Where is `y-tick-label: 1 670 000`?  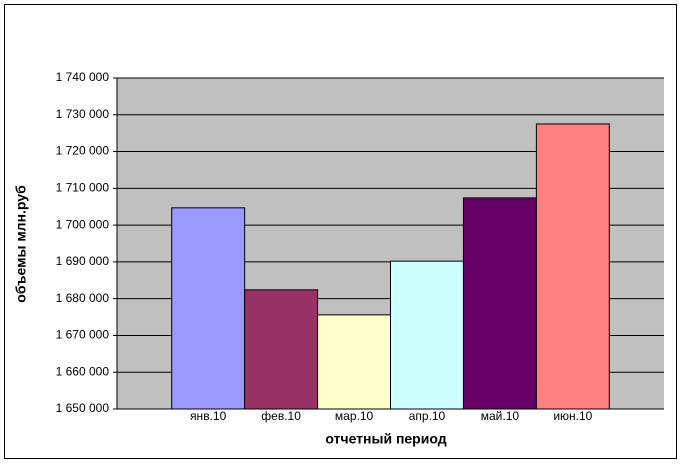
y-tick-label: 1 670 000 is located at coordinates (83, 335).